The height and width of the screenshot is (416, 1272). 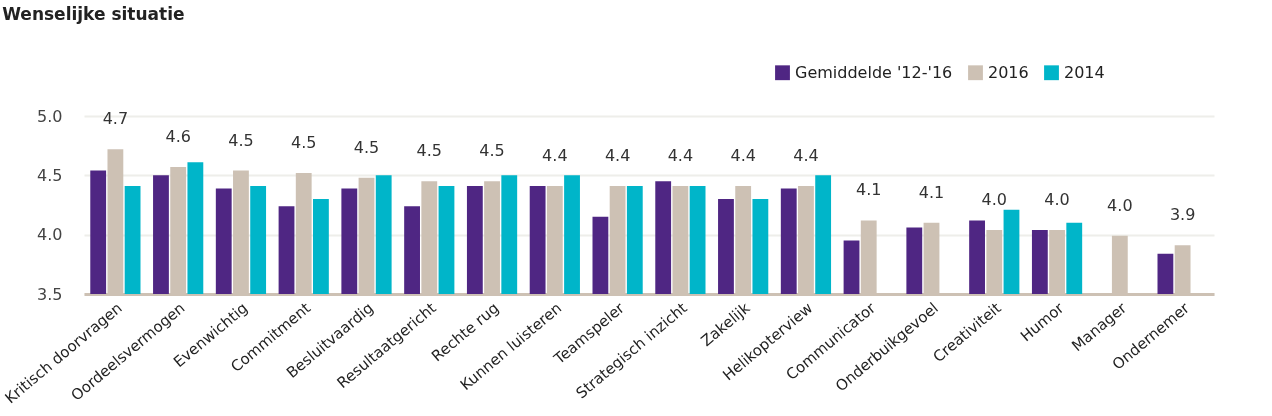 What do you see at coordinates (93, 14) in the screenshot?
I see `chart-title: Wenselijke situatie` at bounding box center [93, 14].